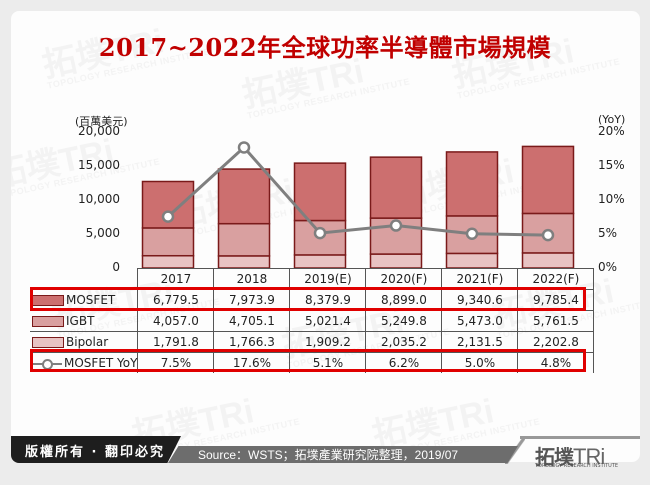 The height and width of the screenshot is (485, 650). What do you see at coordinates (328, 455) in the screenshot?
I see `source-text: Source：WSTS；拓墣產業研究院整理，2019/07` at bounding box center [328, 455].